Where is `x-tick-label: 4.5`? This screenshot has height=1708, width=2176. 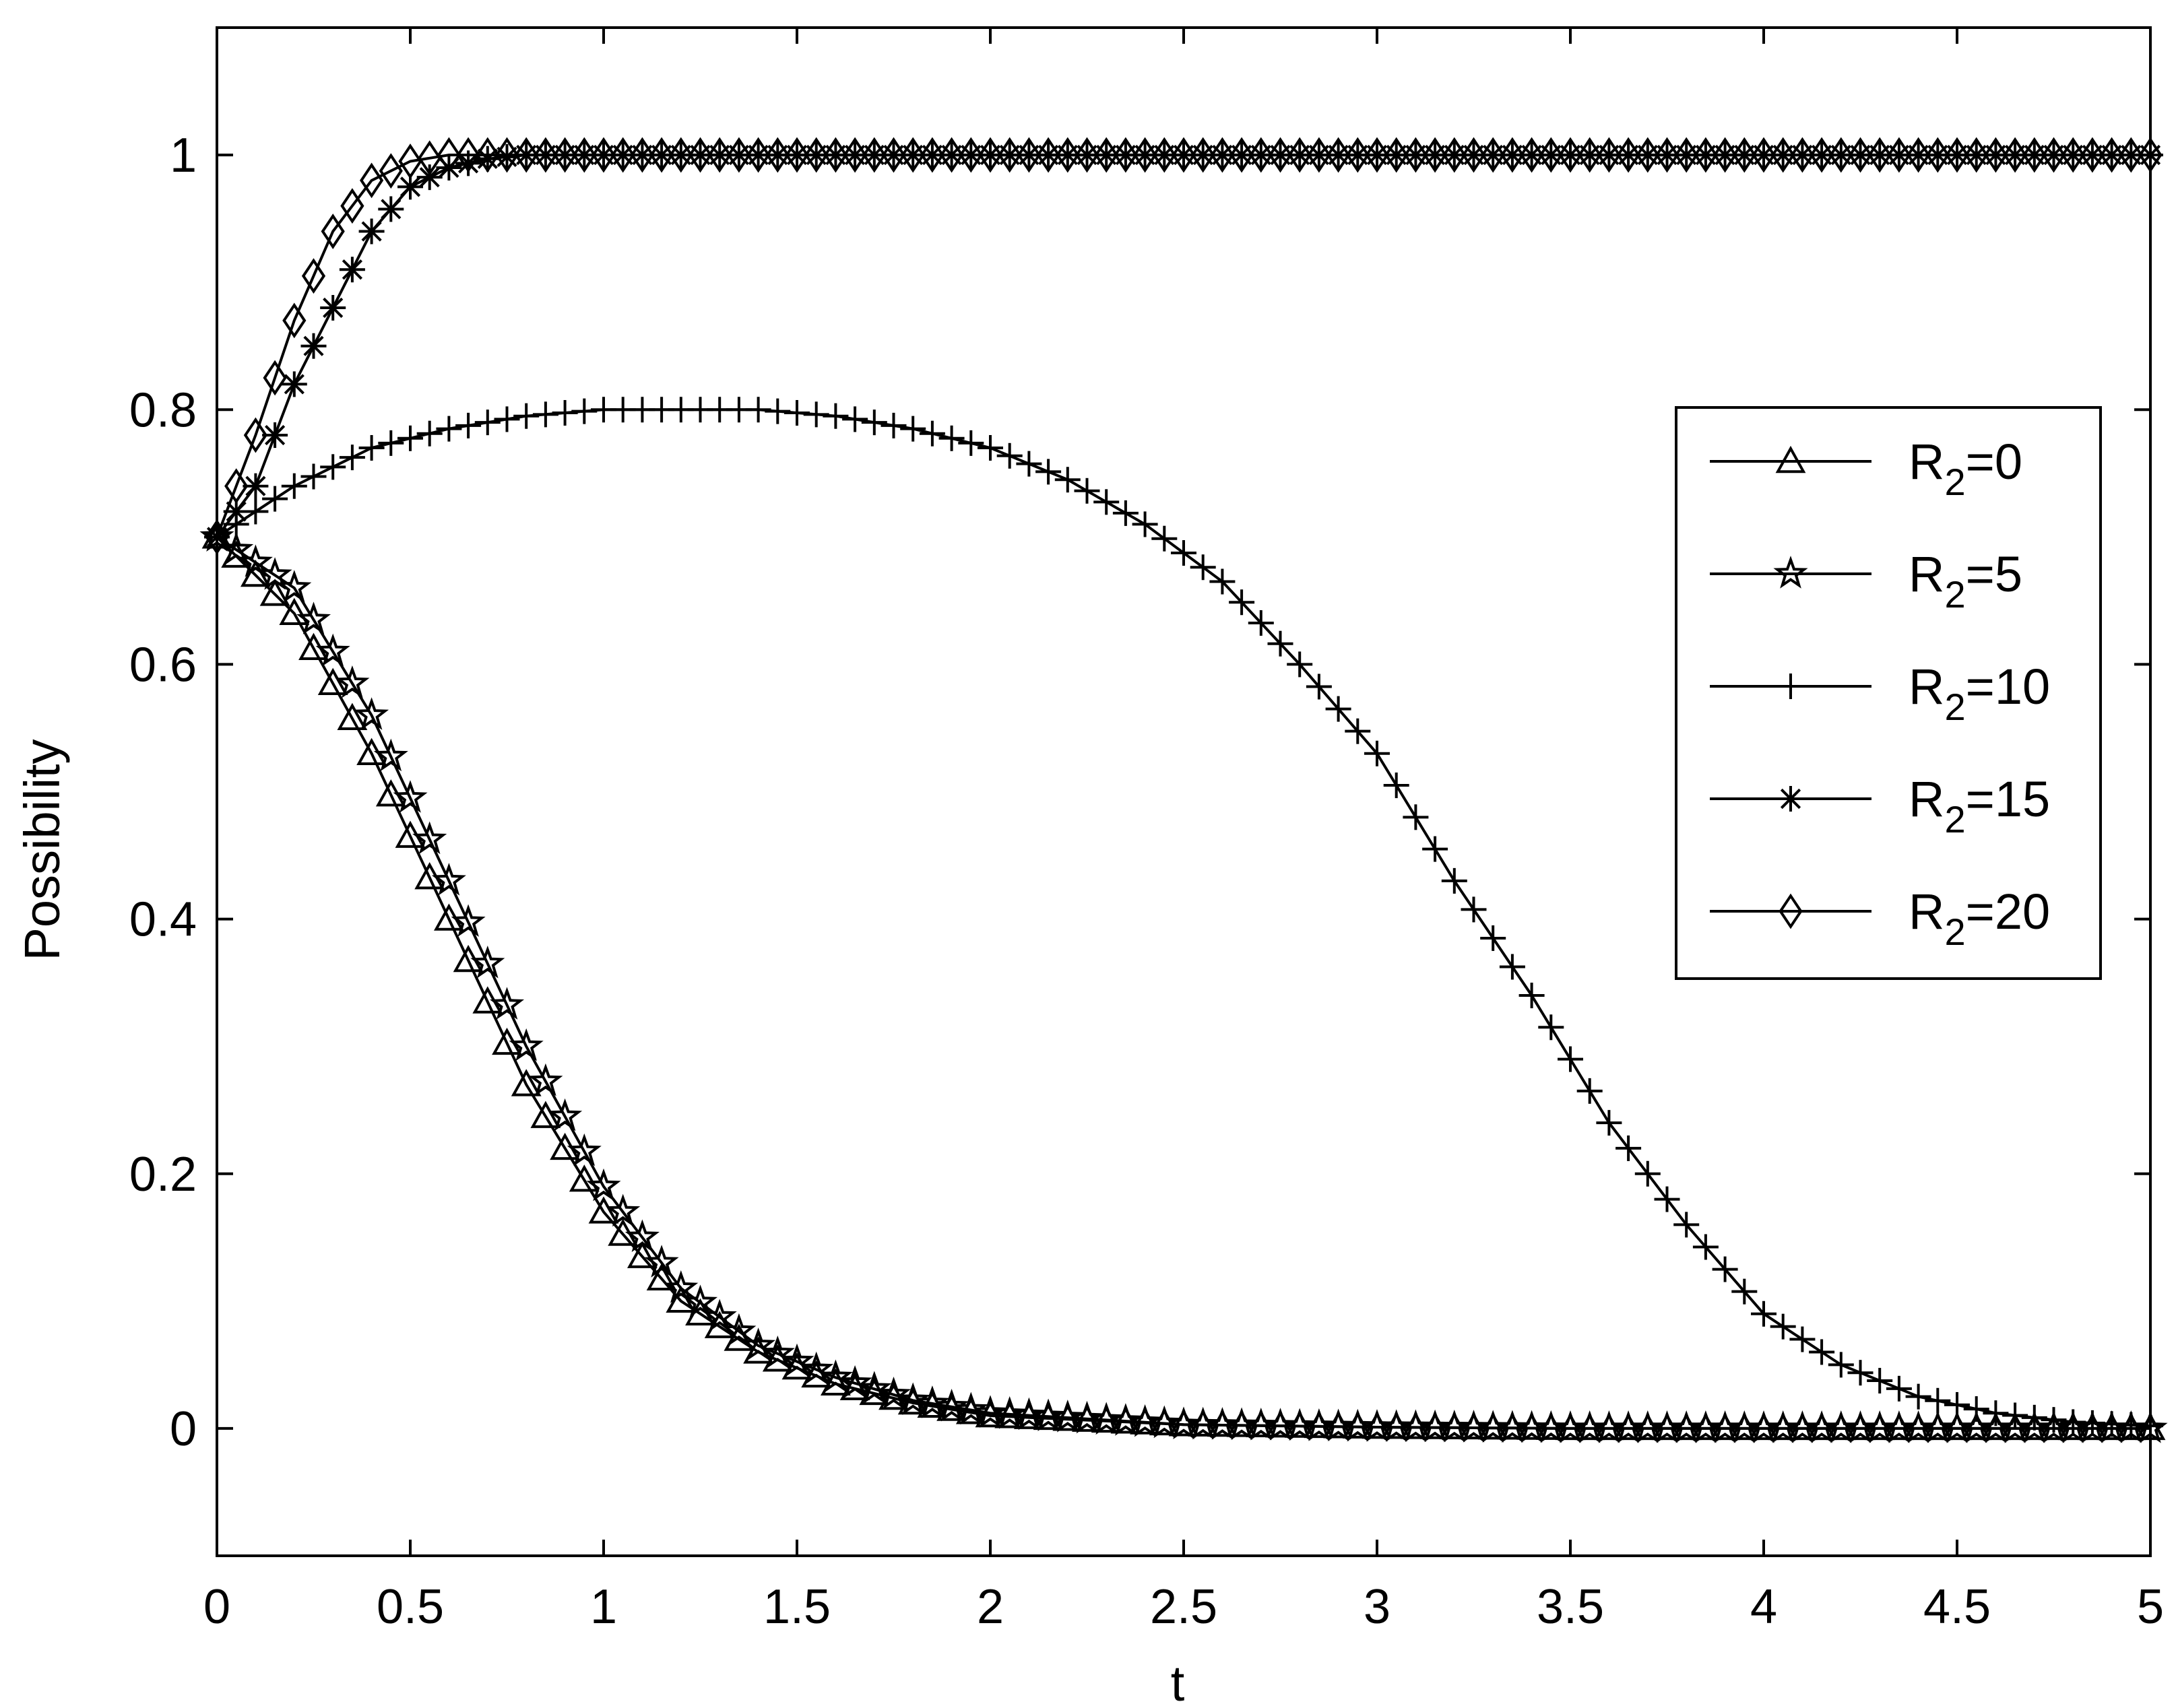
x-tick-label: 4.5 is located at coordinates (1957, 1607).